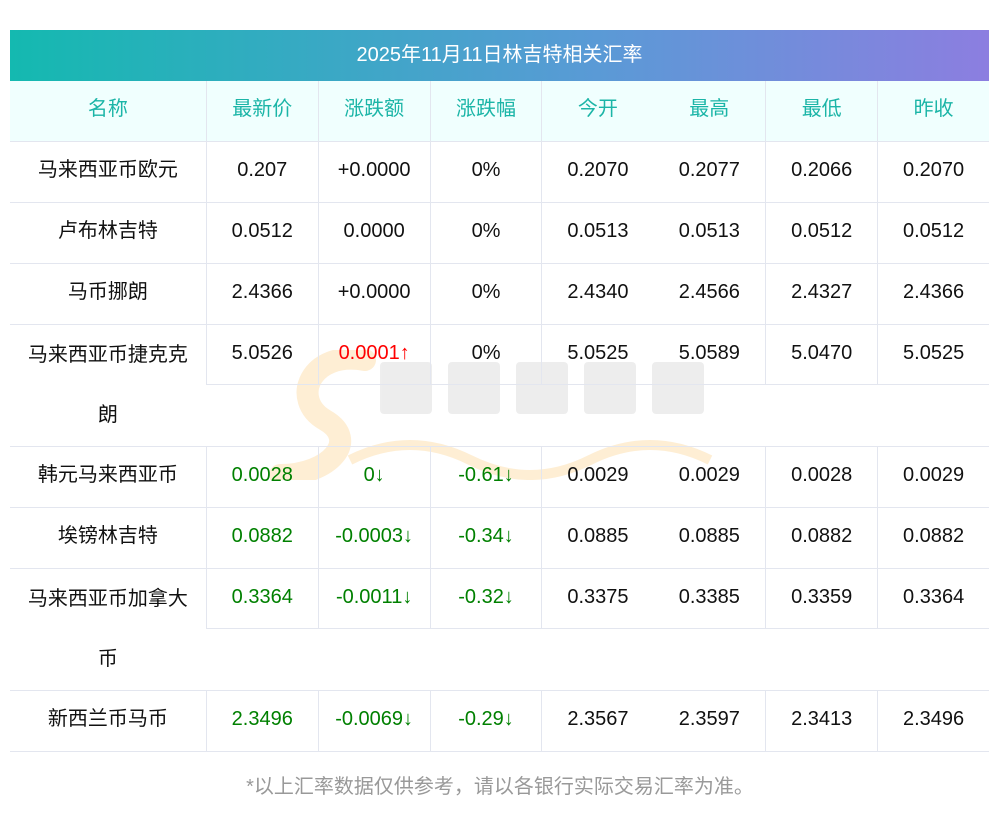  Describe the element at coordinates (107, 385) in the screenshot. I see `currency-pair-name: 马来西亚币捷克克朗` at that location.